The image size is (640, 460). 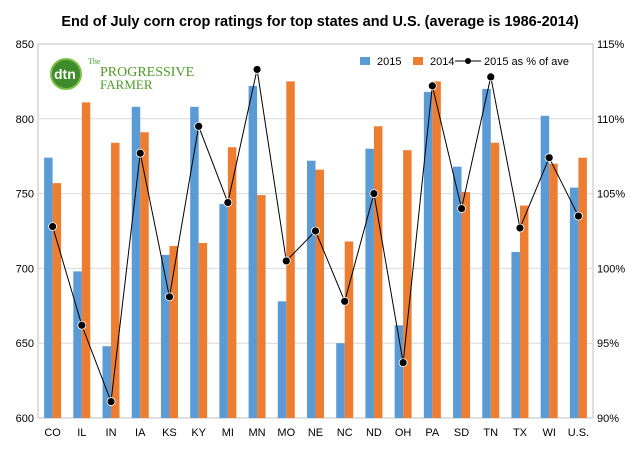 I want to click on x-tick-label: SD, so click(x=461, y=433).